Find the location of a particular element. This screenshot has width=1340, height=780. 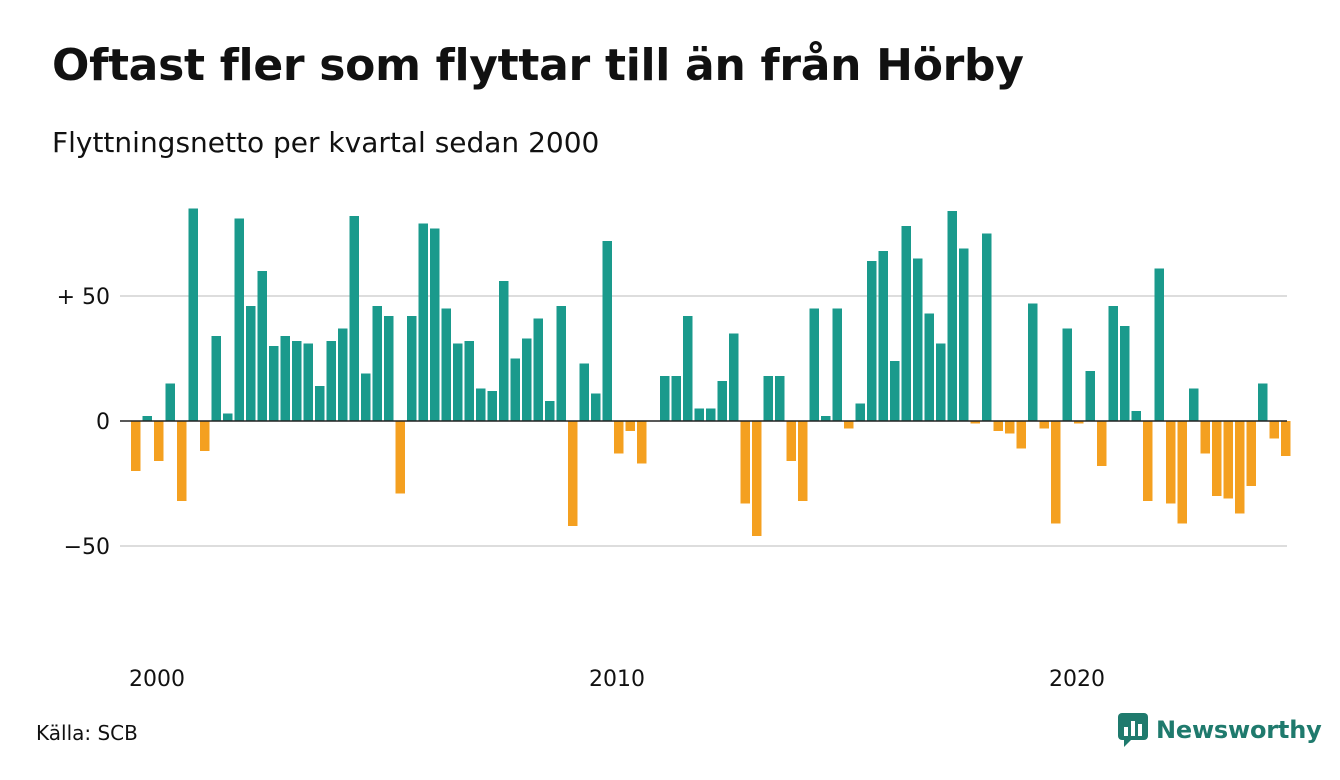

source-note: Källa: SCB is located at coordinates (87, 733).